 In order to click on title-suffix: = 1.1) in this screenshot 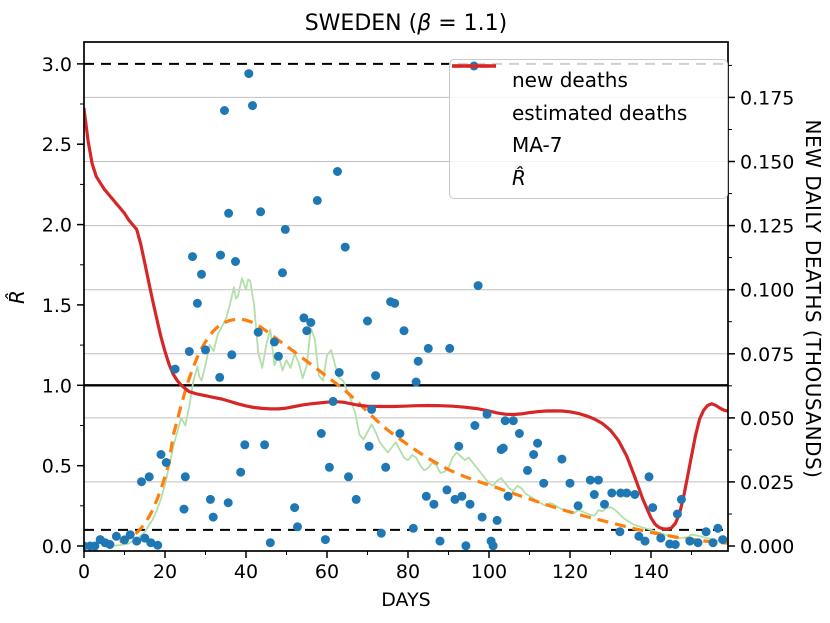, I will do `click(469, 23)`.